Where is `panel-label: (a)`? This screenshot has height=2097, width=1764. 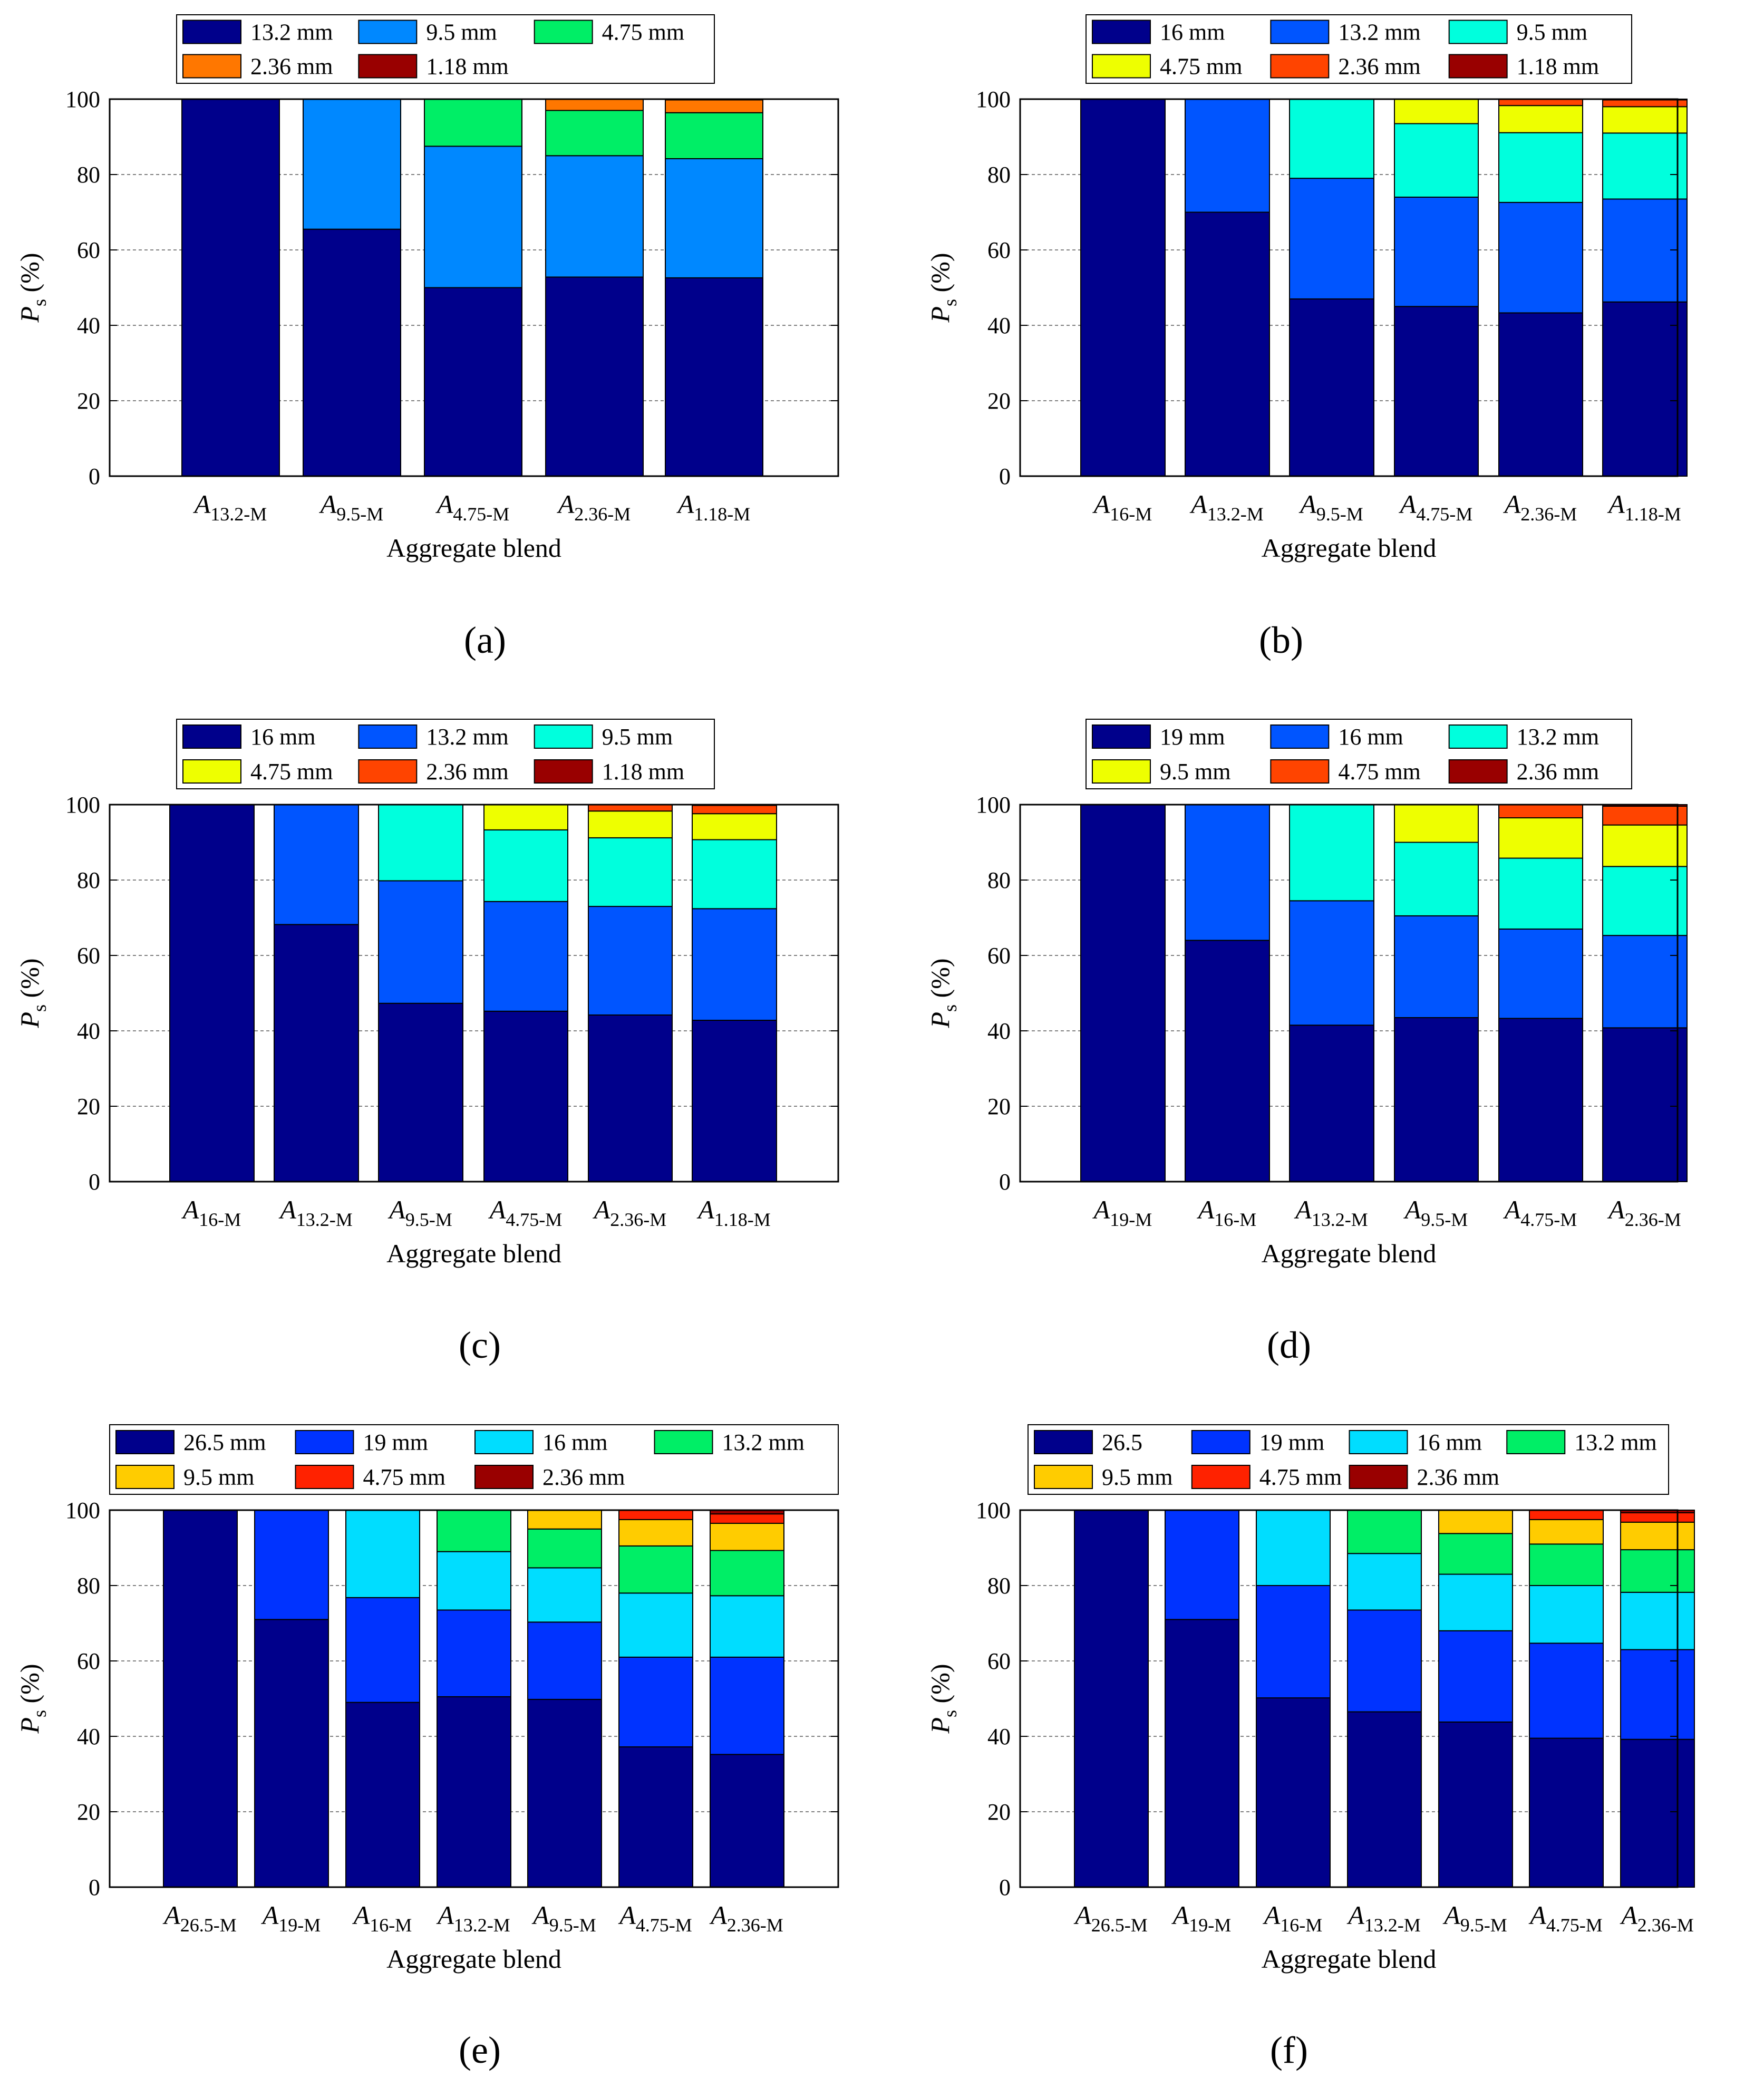
panel-label: (a) is located at coordinates (485, 640).